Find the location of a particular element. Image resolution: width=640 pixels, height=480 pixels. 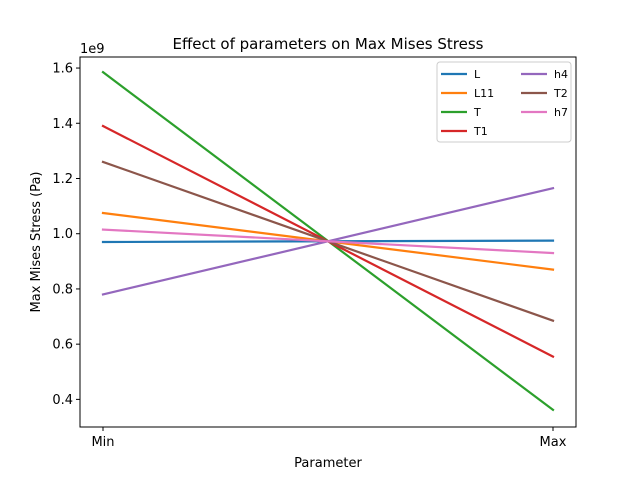

legend-frame is located at coordinates (504, 102).